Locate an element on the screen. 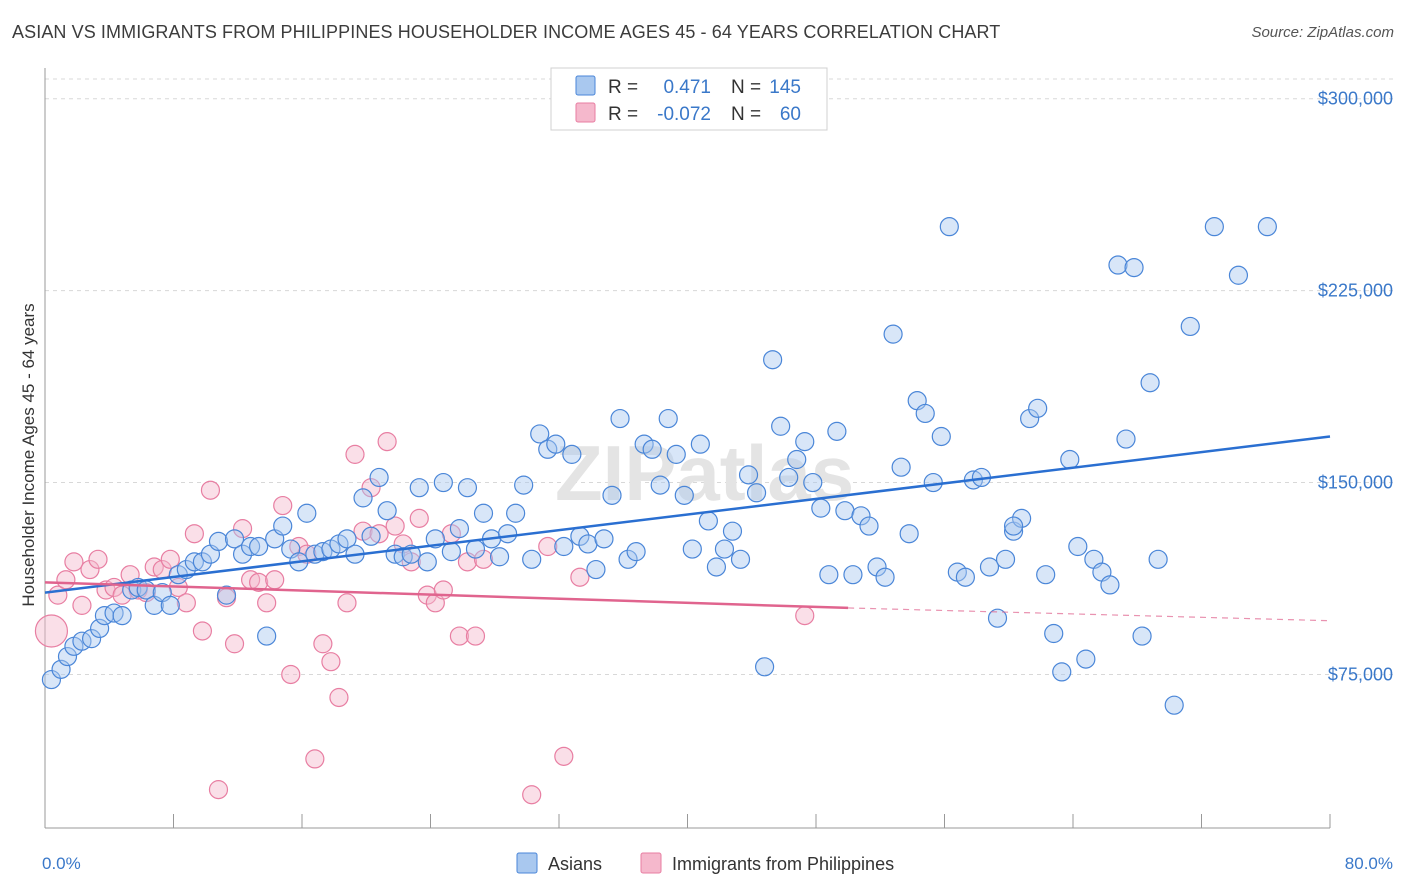 The width and height of the screenshot is (1406, 892). y-tick-label-3: $300,000 is located at coordinates (1355, 99).